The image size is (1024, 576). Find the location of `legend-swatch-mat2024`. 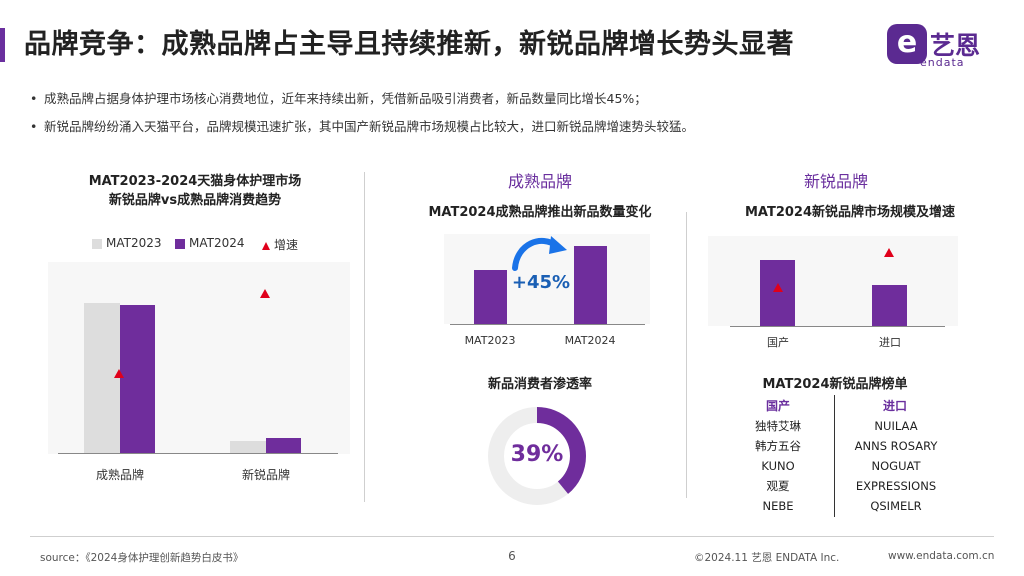

legend-swatch-mat2024 is located at coordinates (180, 243).